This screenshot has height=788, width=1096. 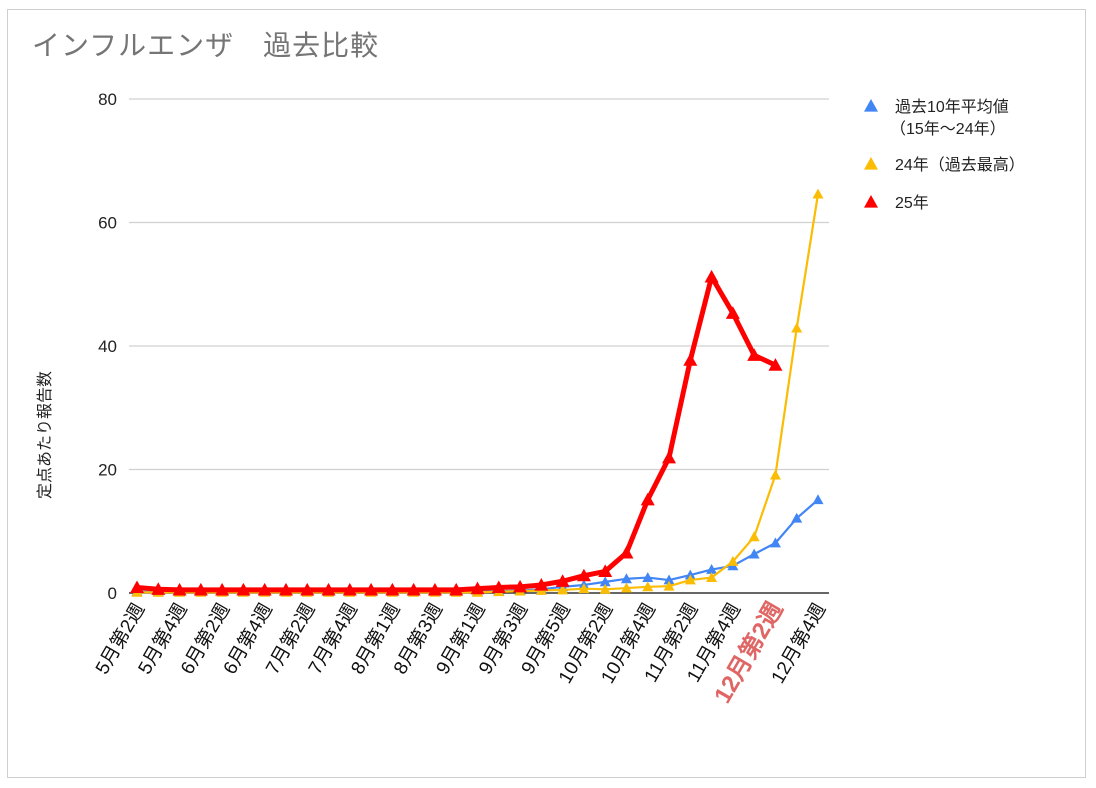 What do you see at coordinates (112, 593) in the screenshot?
I see `y-tick-label: 0` at bounding box center [112, 593].